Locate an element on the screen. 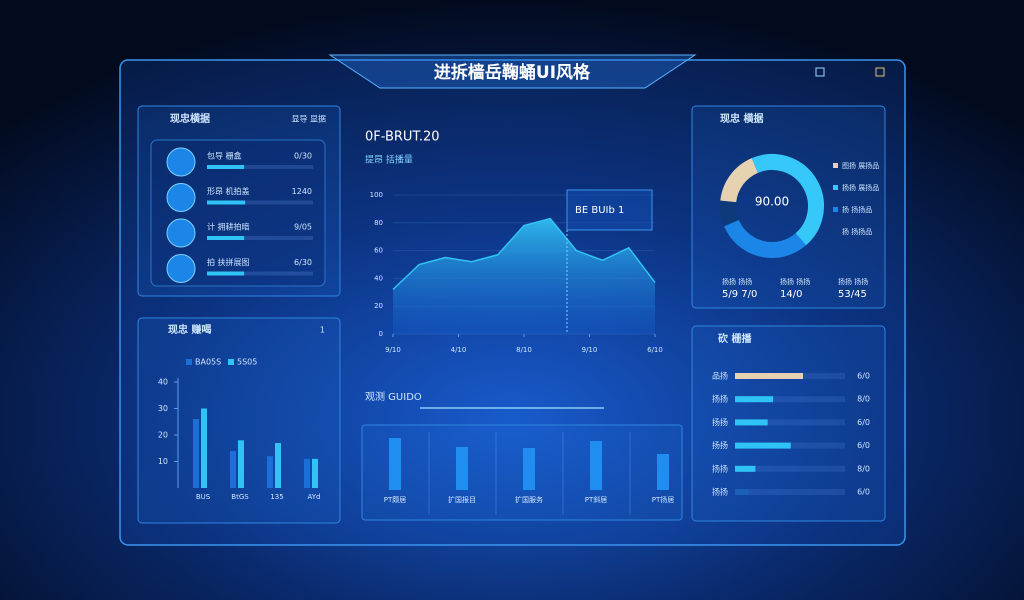 This screenshot has width=1024, height=600. row-value: 0/30 is located at coordinates (303, 156).